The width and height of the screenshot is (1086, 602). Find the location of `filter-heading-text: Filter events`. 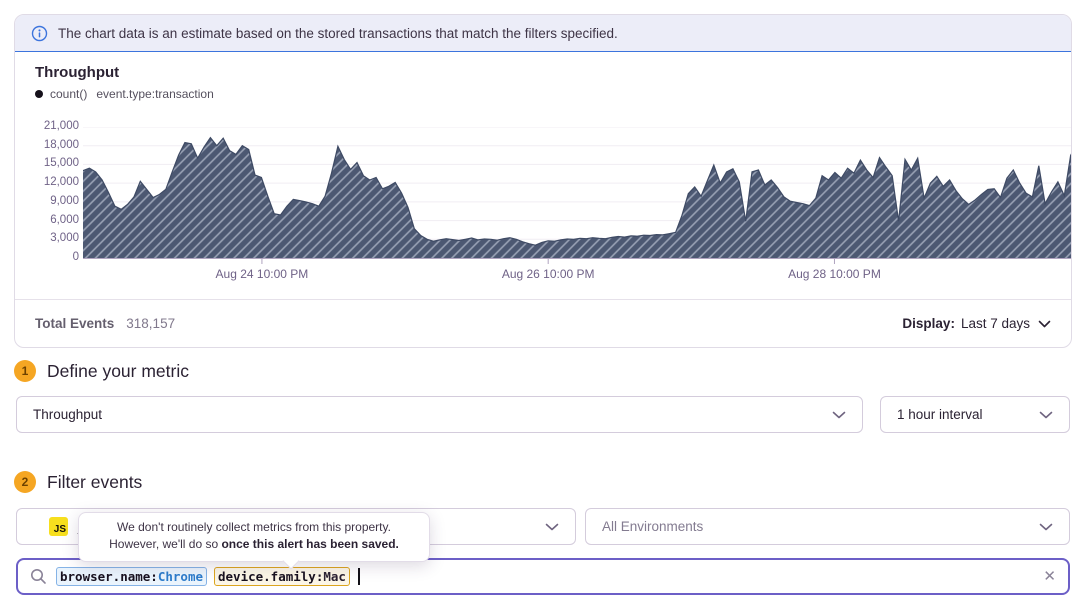

filter-heading-text: Filter events is located at coordinates (95, 481).